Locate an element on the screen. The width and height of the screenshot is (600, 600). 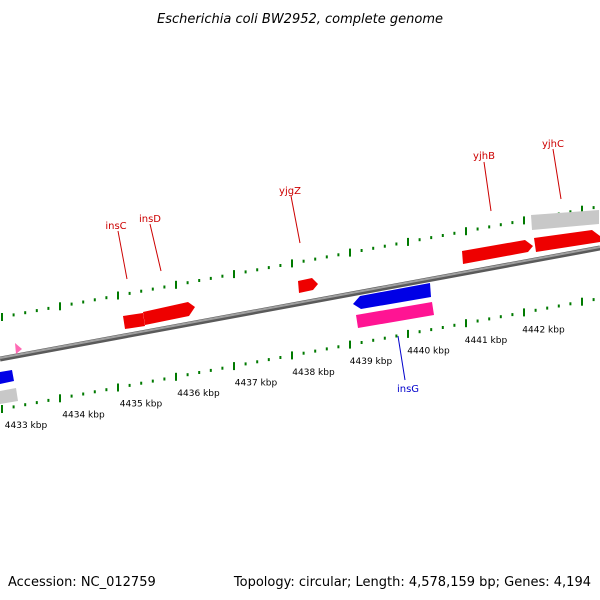
kbp-label: 4435 kbp is located at coordinates (141, 405).